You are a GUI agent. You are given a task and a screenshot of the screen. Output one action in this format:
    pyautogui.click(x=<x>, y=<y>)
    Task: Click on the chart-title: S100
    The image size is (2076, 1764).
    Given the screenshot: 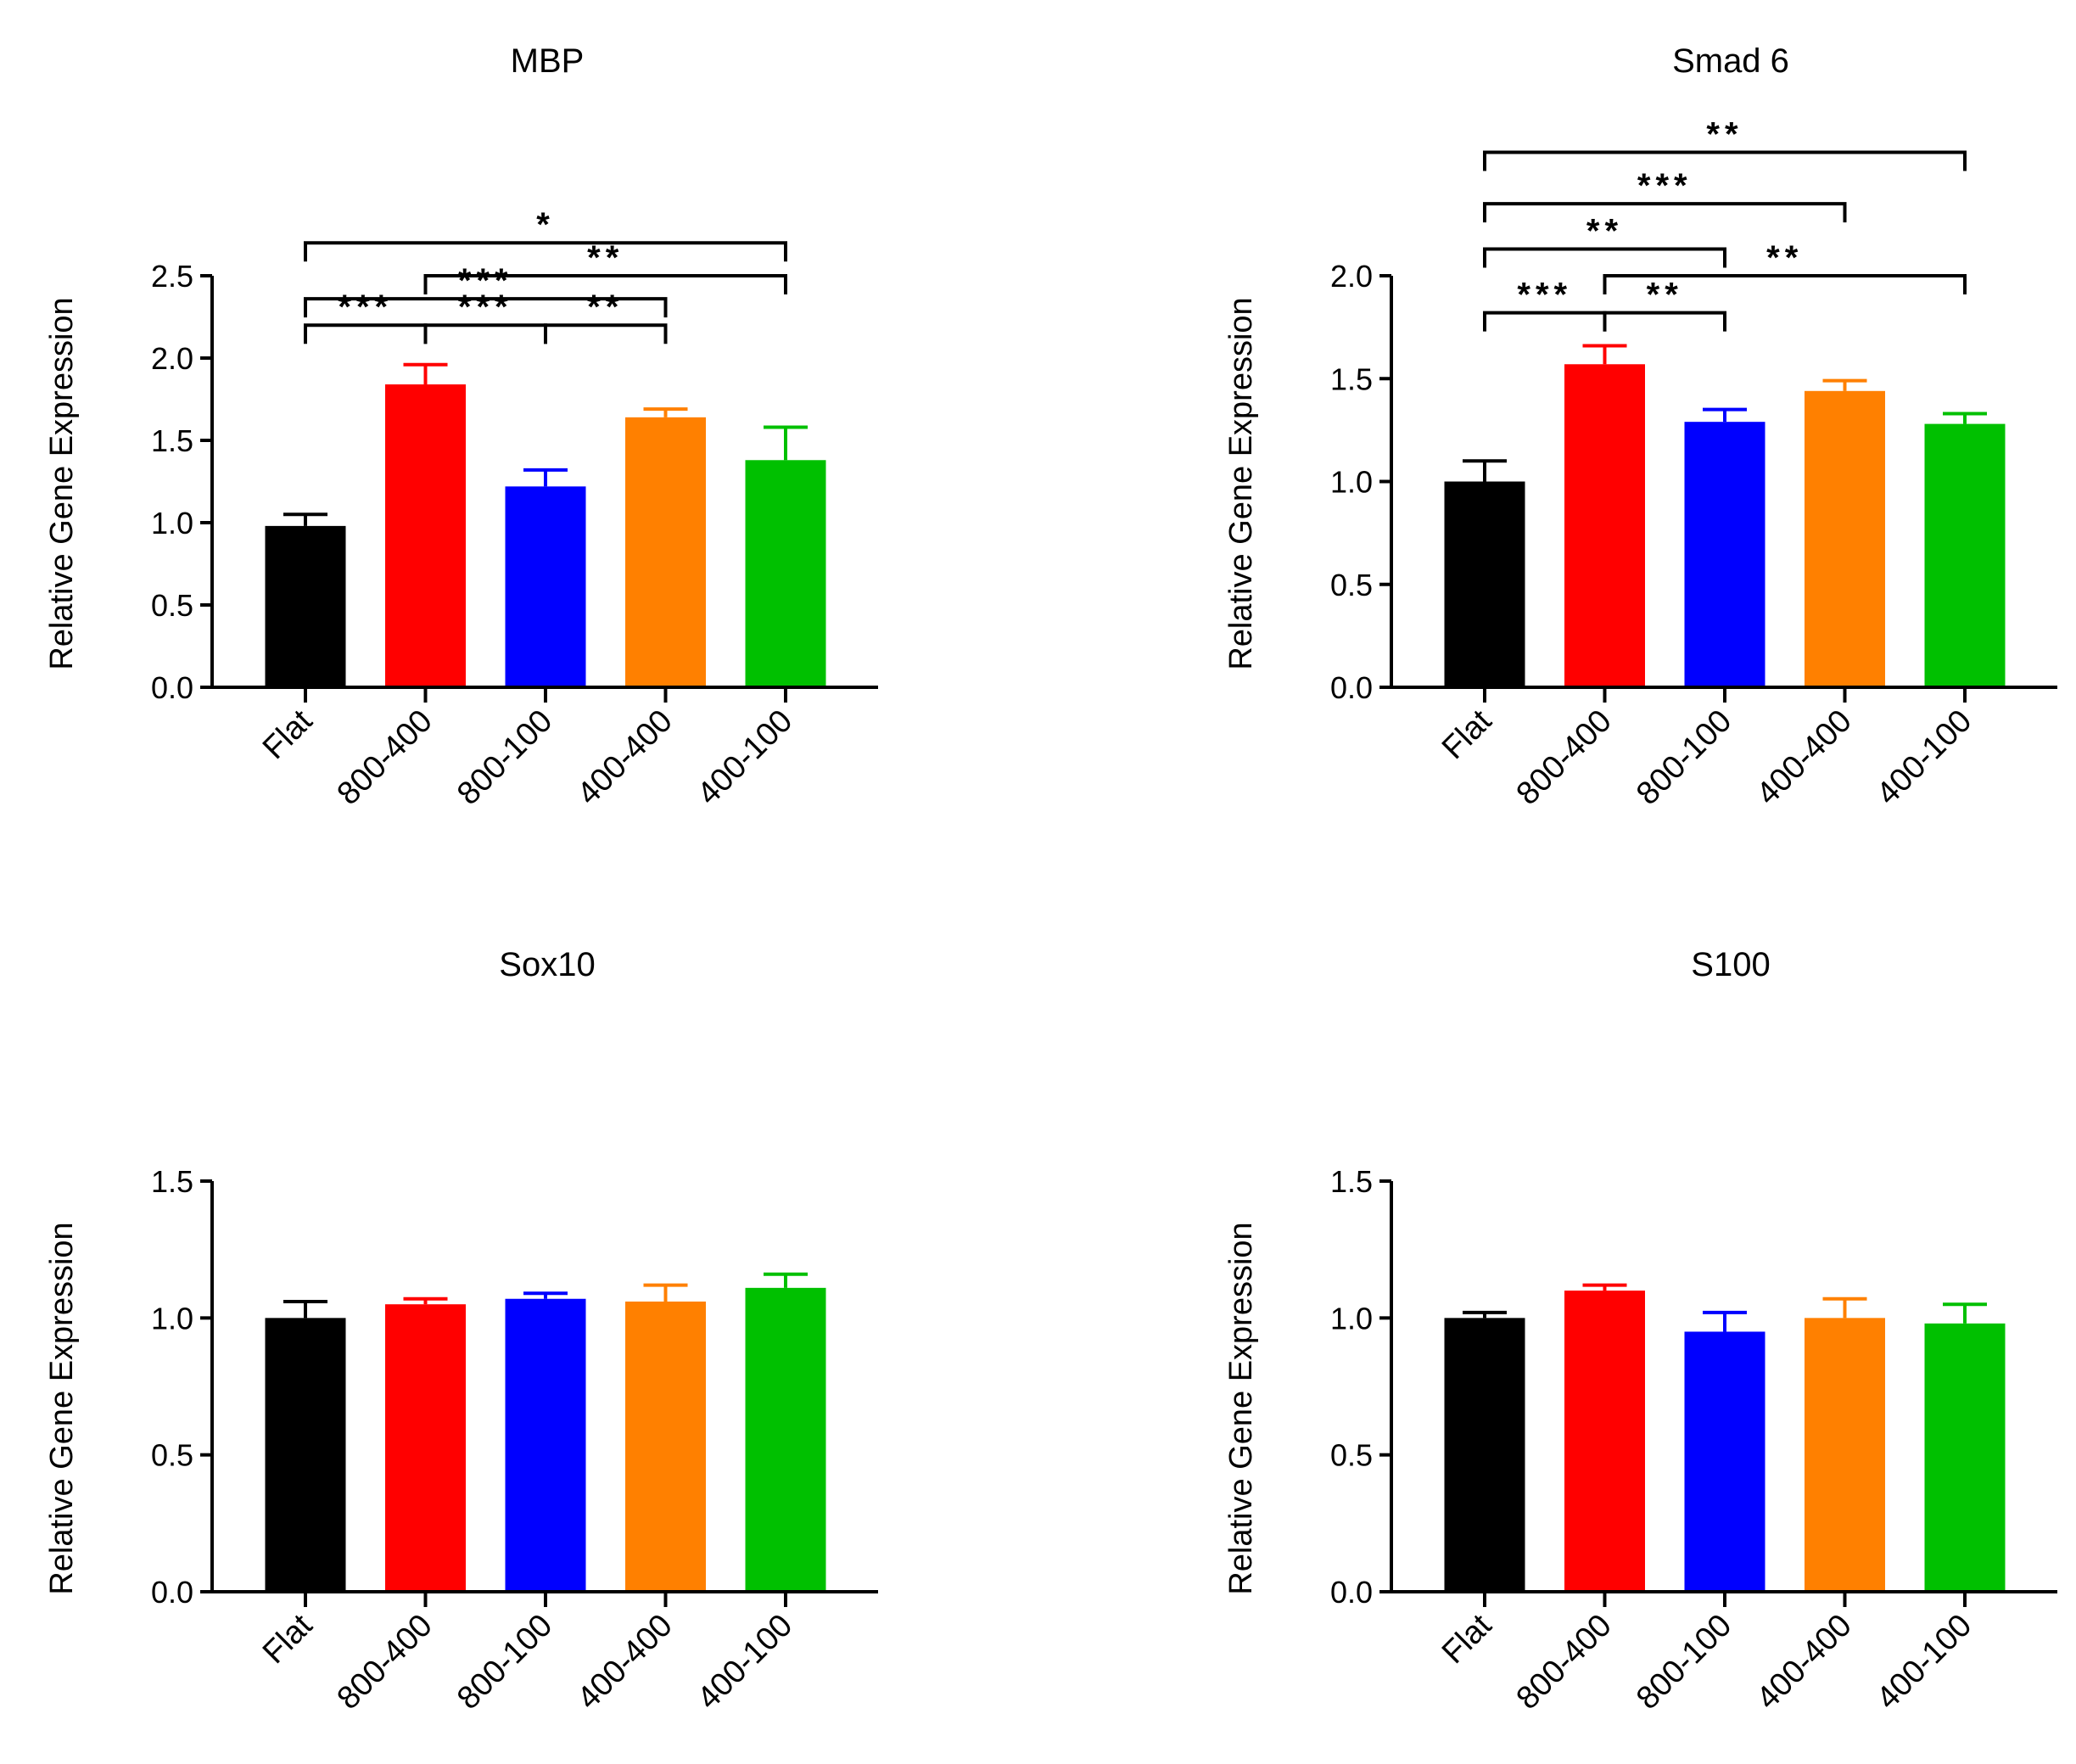 What is the action you would take?
    pyautogui.click(x=1730, y=964)
    